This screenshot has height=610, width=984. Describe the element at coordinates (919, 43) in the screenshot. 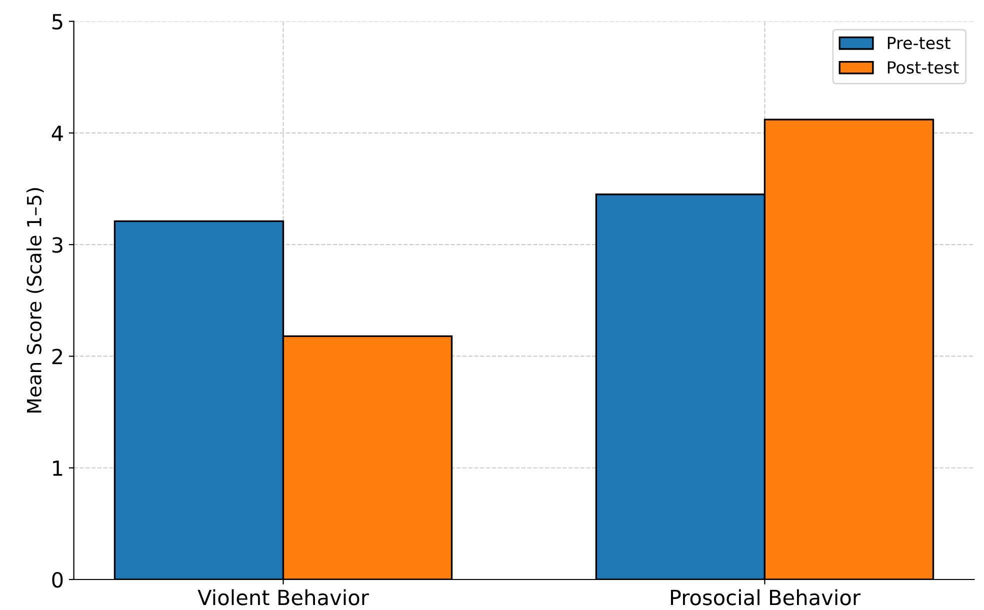

I see `legend-label: Pre-test` at that location.